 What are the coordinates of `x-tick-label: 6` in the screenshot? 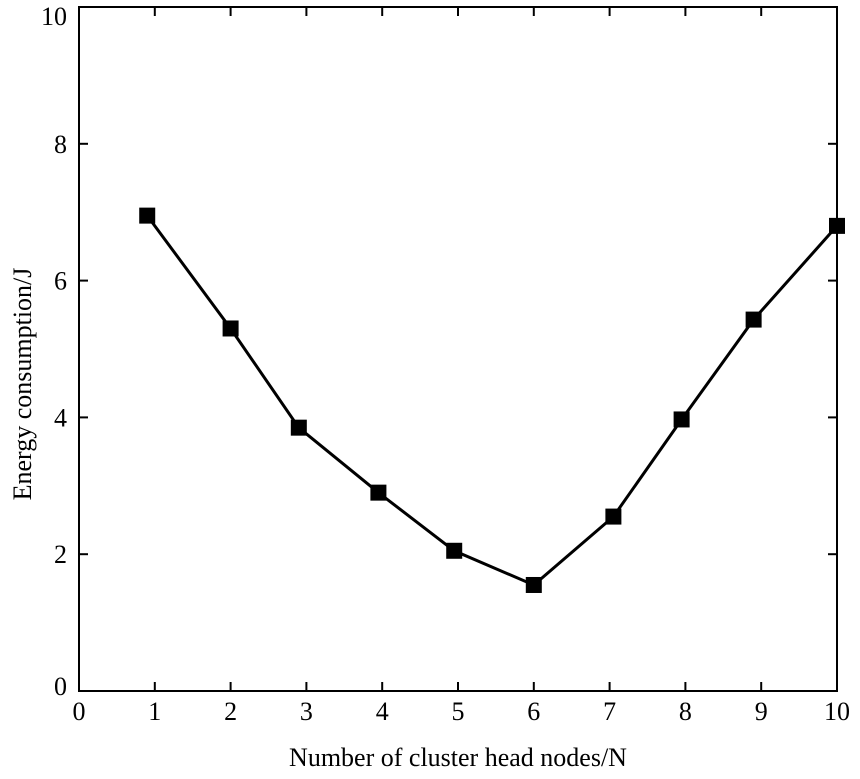 It's located at (533, 711).